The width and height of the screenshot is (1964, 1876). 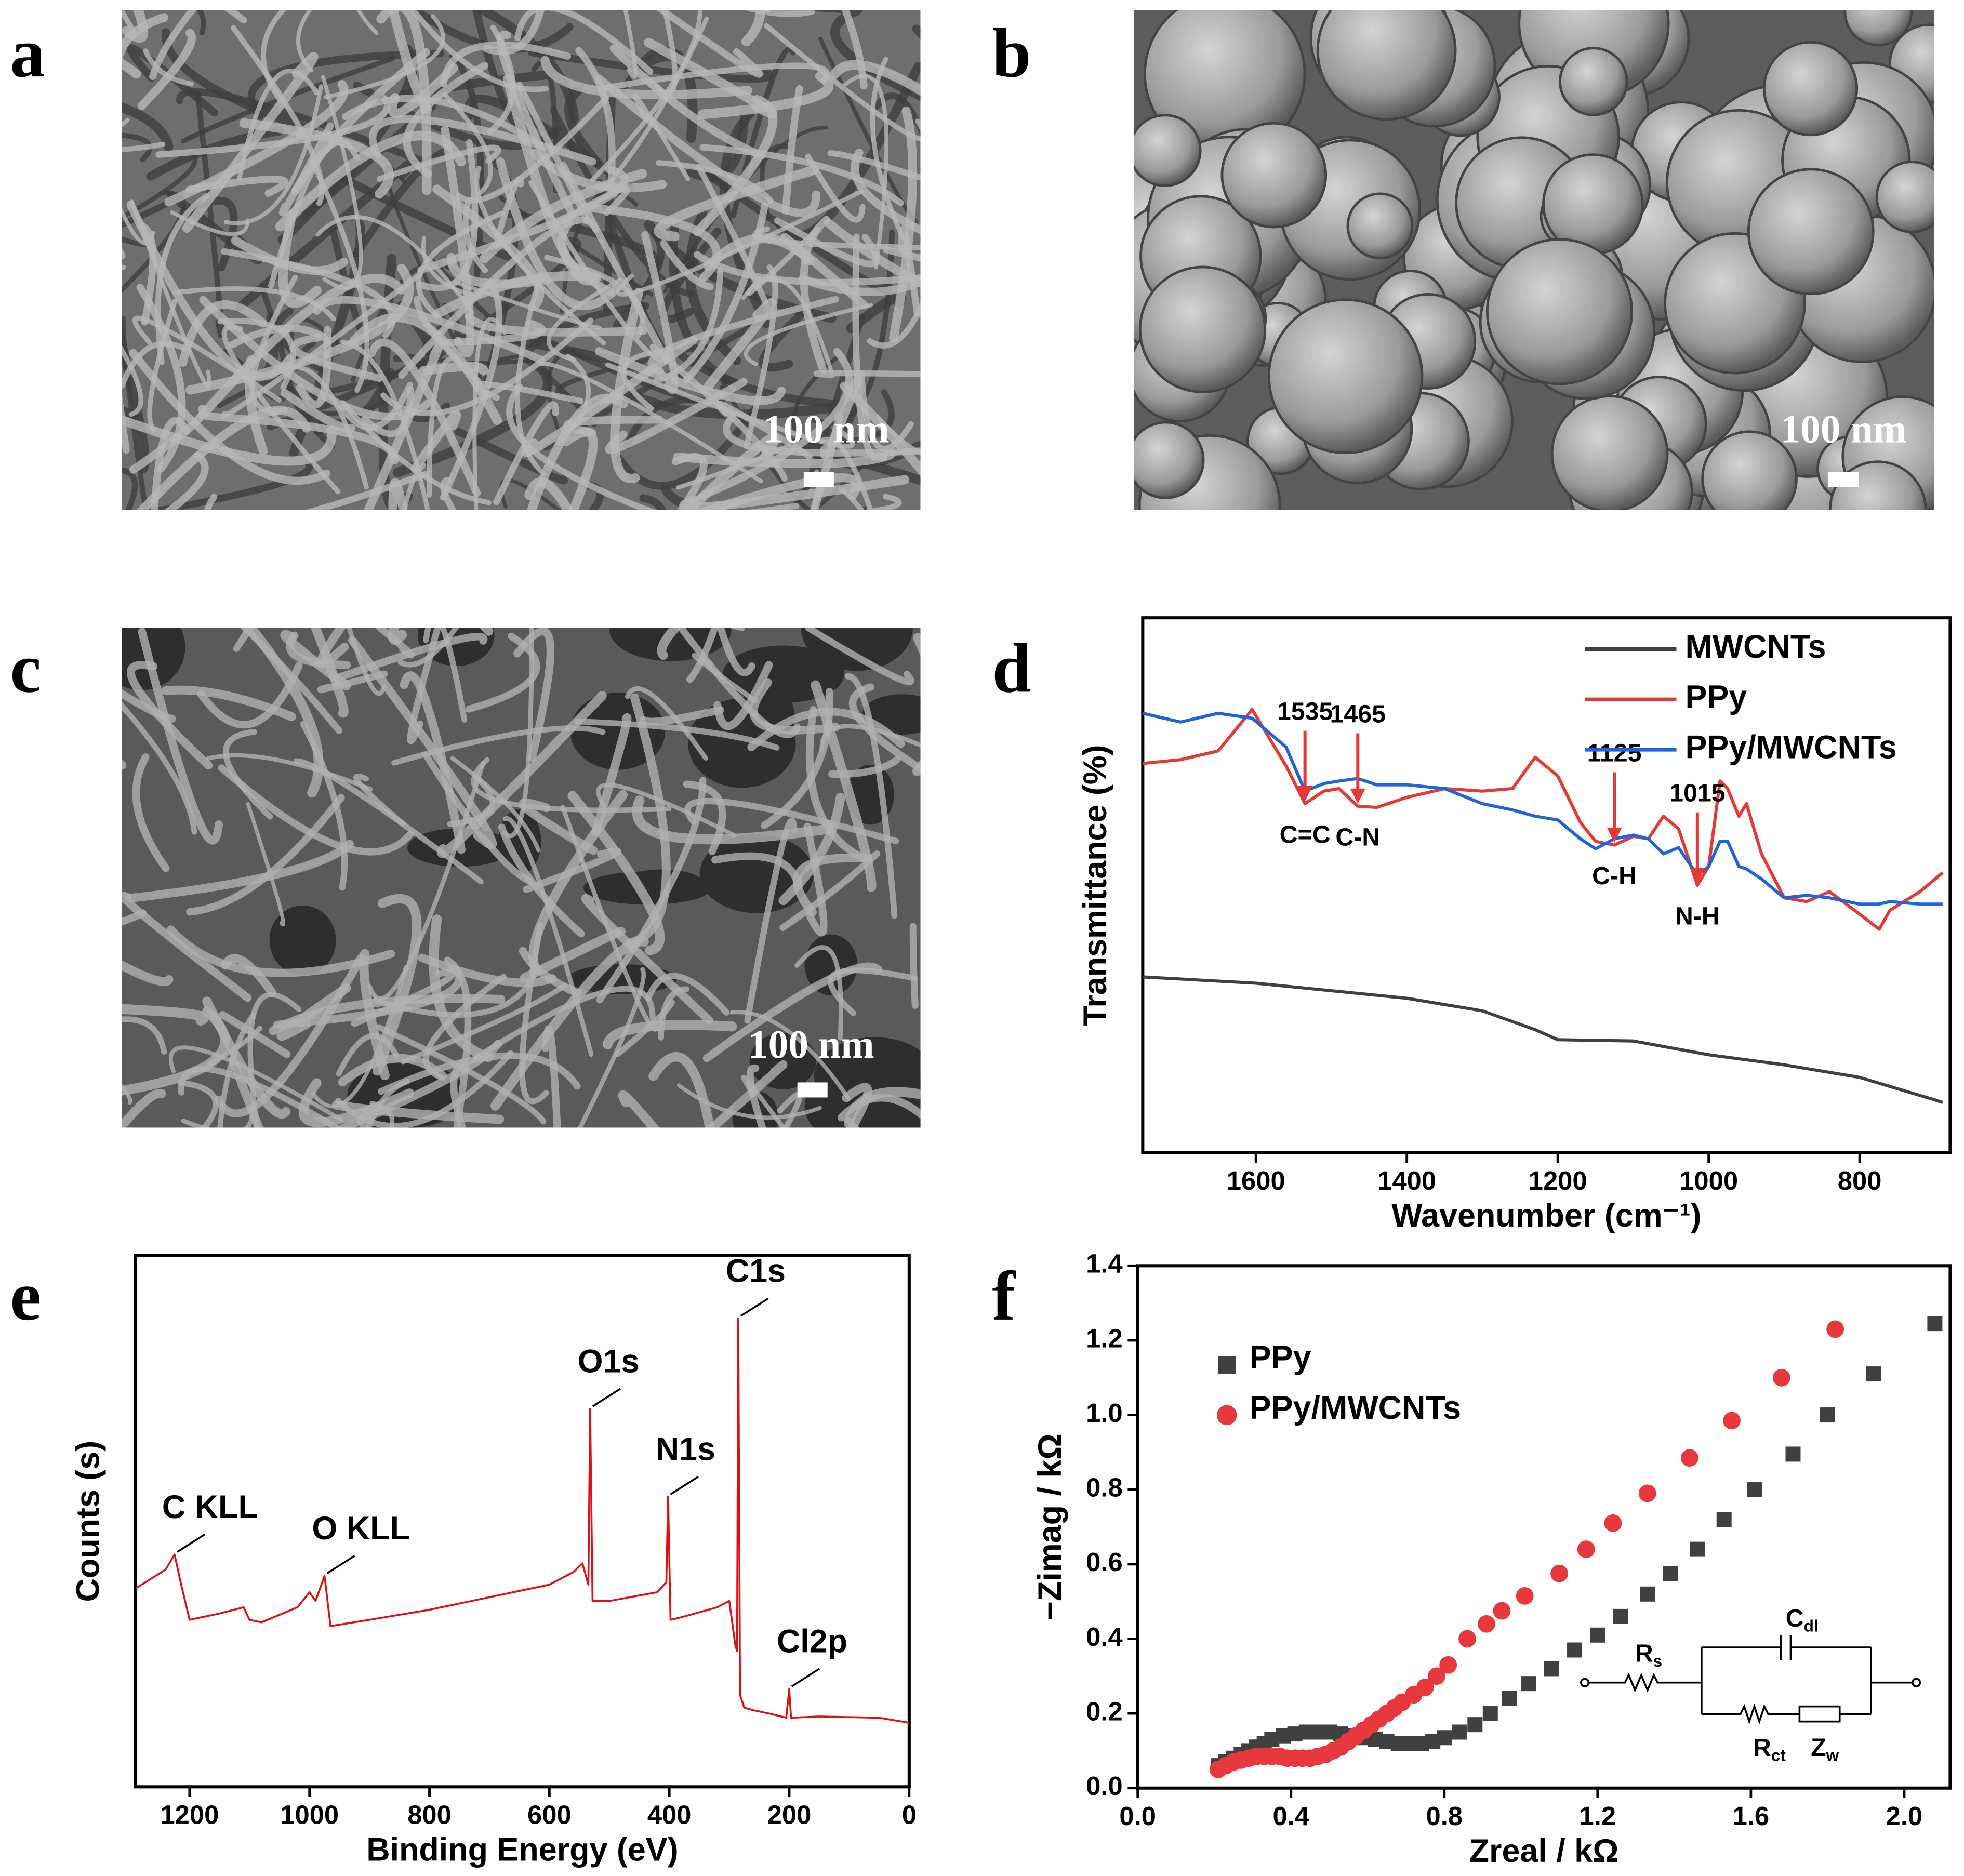 I want to click on sem-image, so click(x=521, y=260).